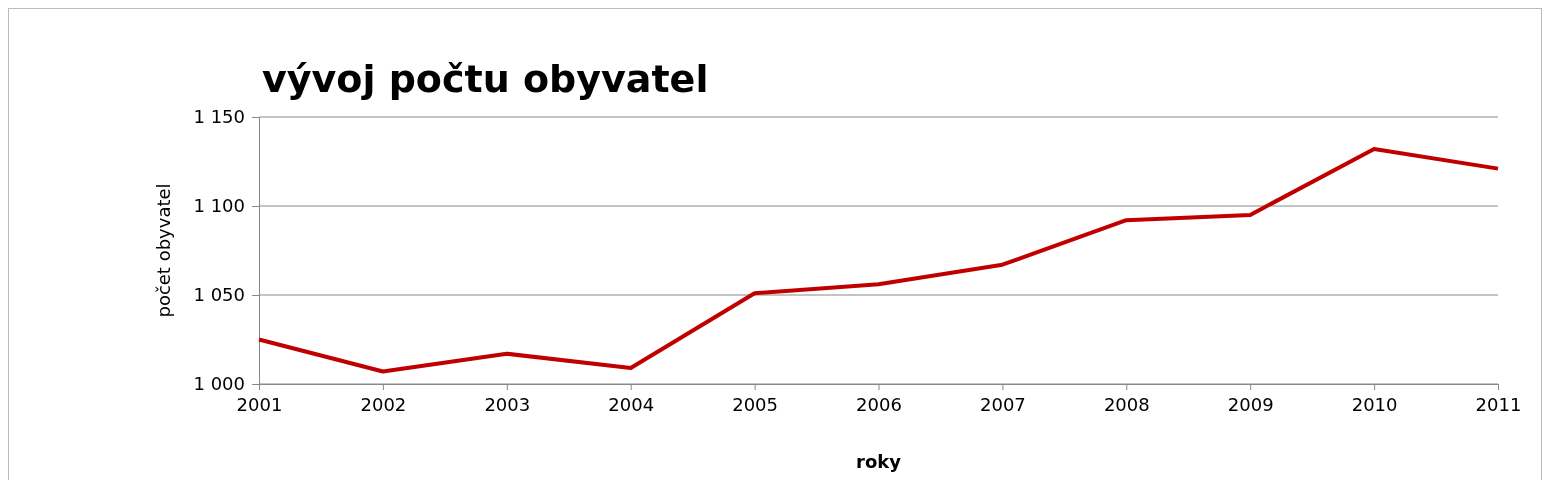  I want to click on x-axis-title: roky, so click(879, 461).